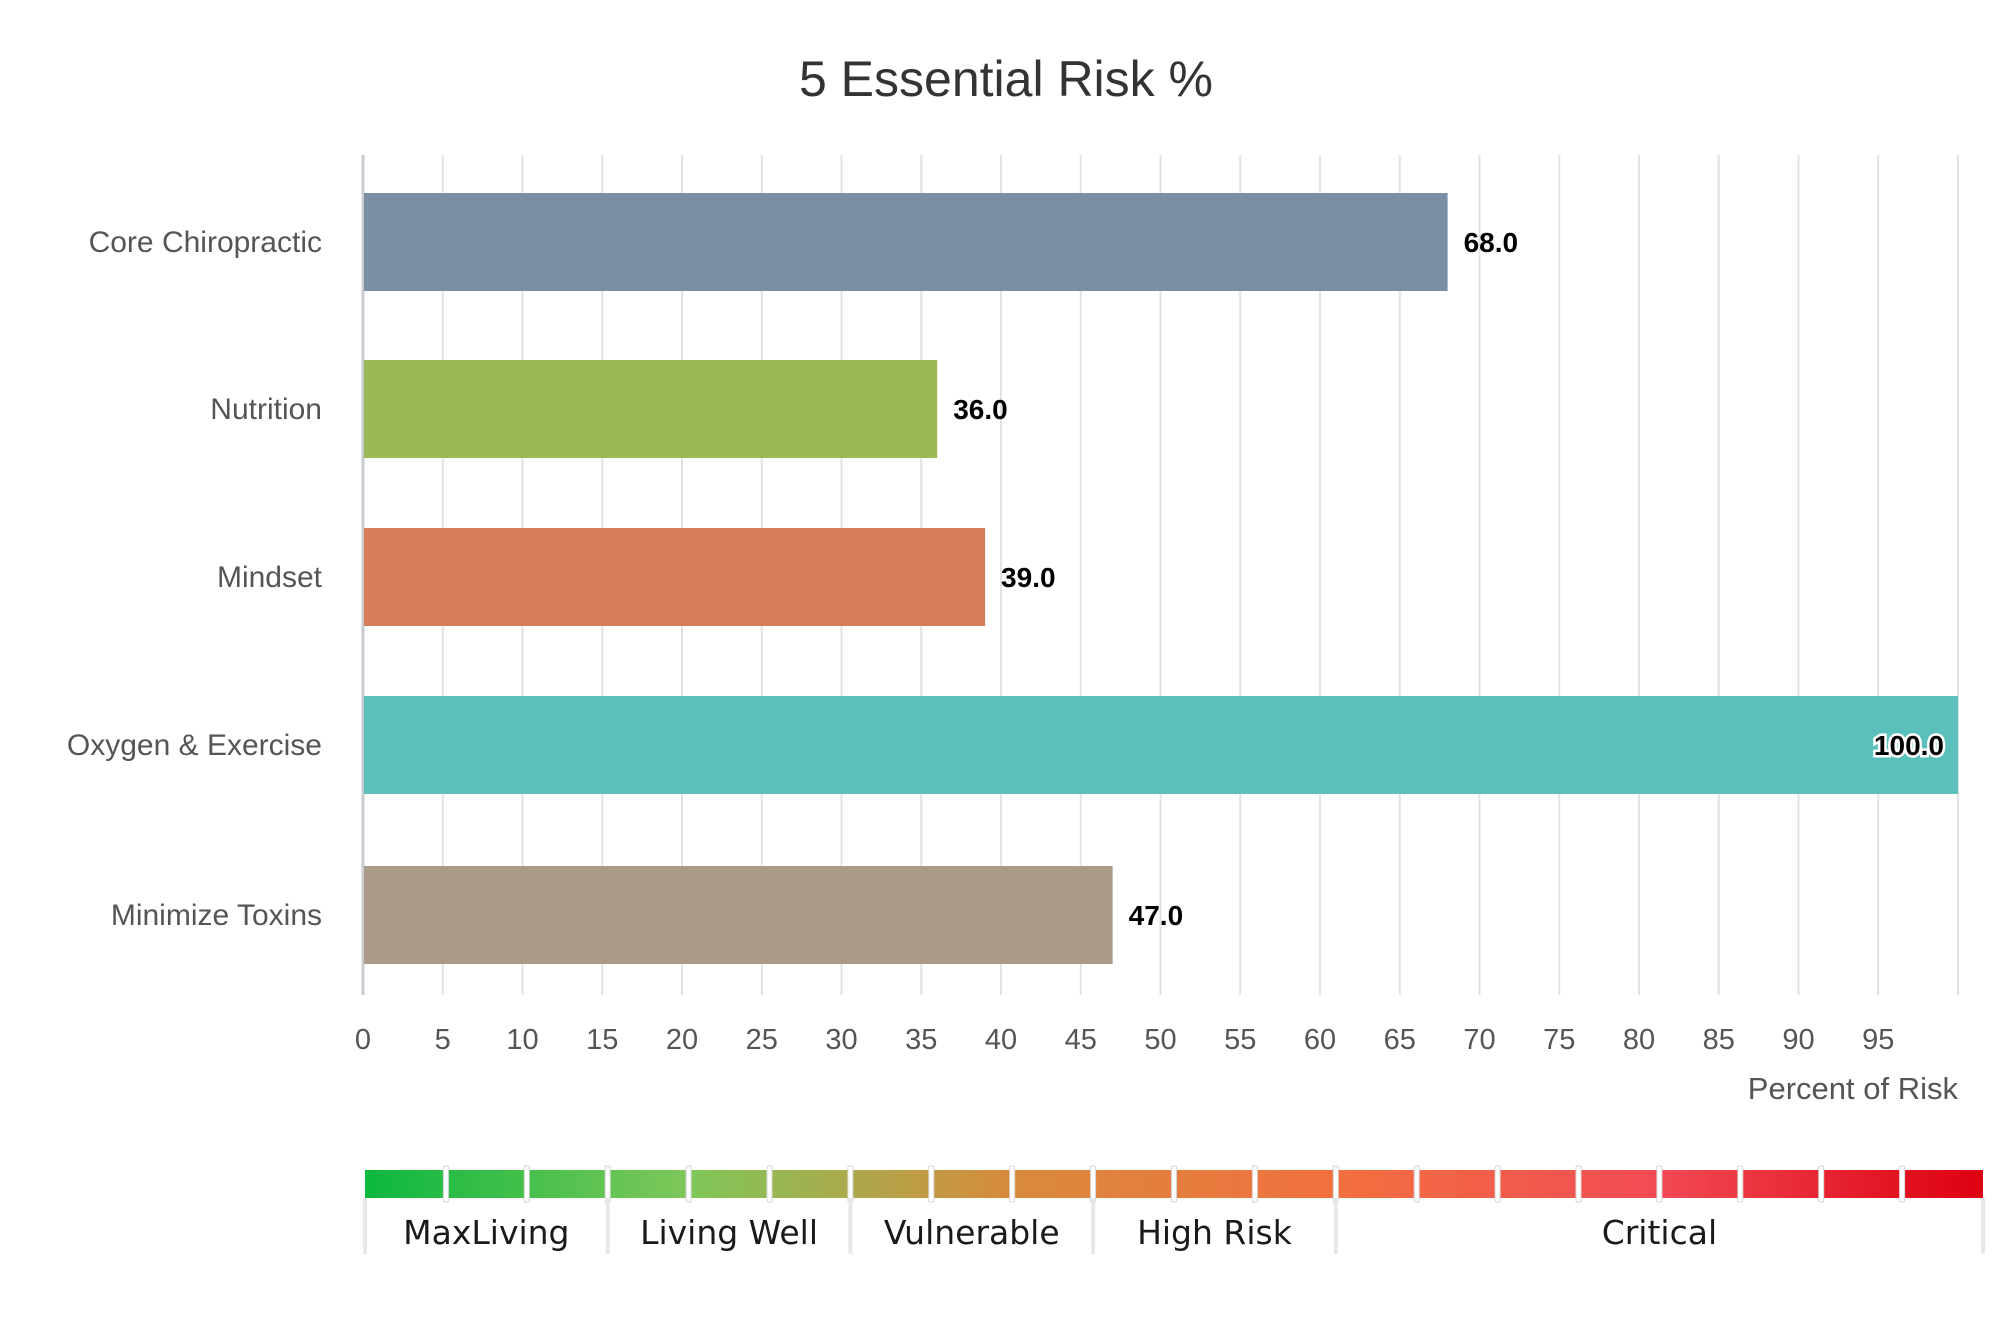 The height and width of the screenshot is (1320, 2012). I want to click on x-tick-label: 60, so click(1320, 1040).